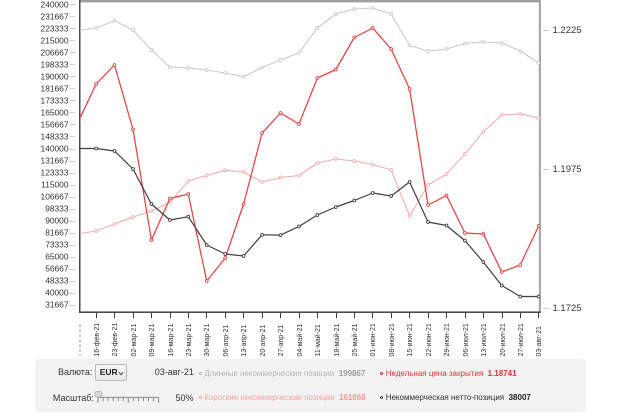 Image resolution: width=620 pixels, height=416 pixels. Describe the element at coordinates (57, 257) in the screenshot. I see `svg-text: 65000` at that location.